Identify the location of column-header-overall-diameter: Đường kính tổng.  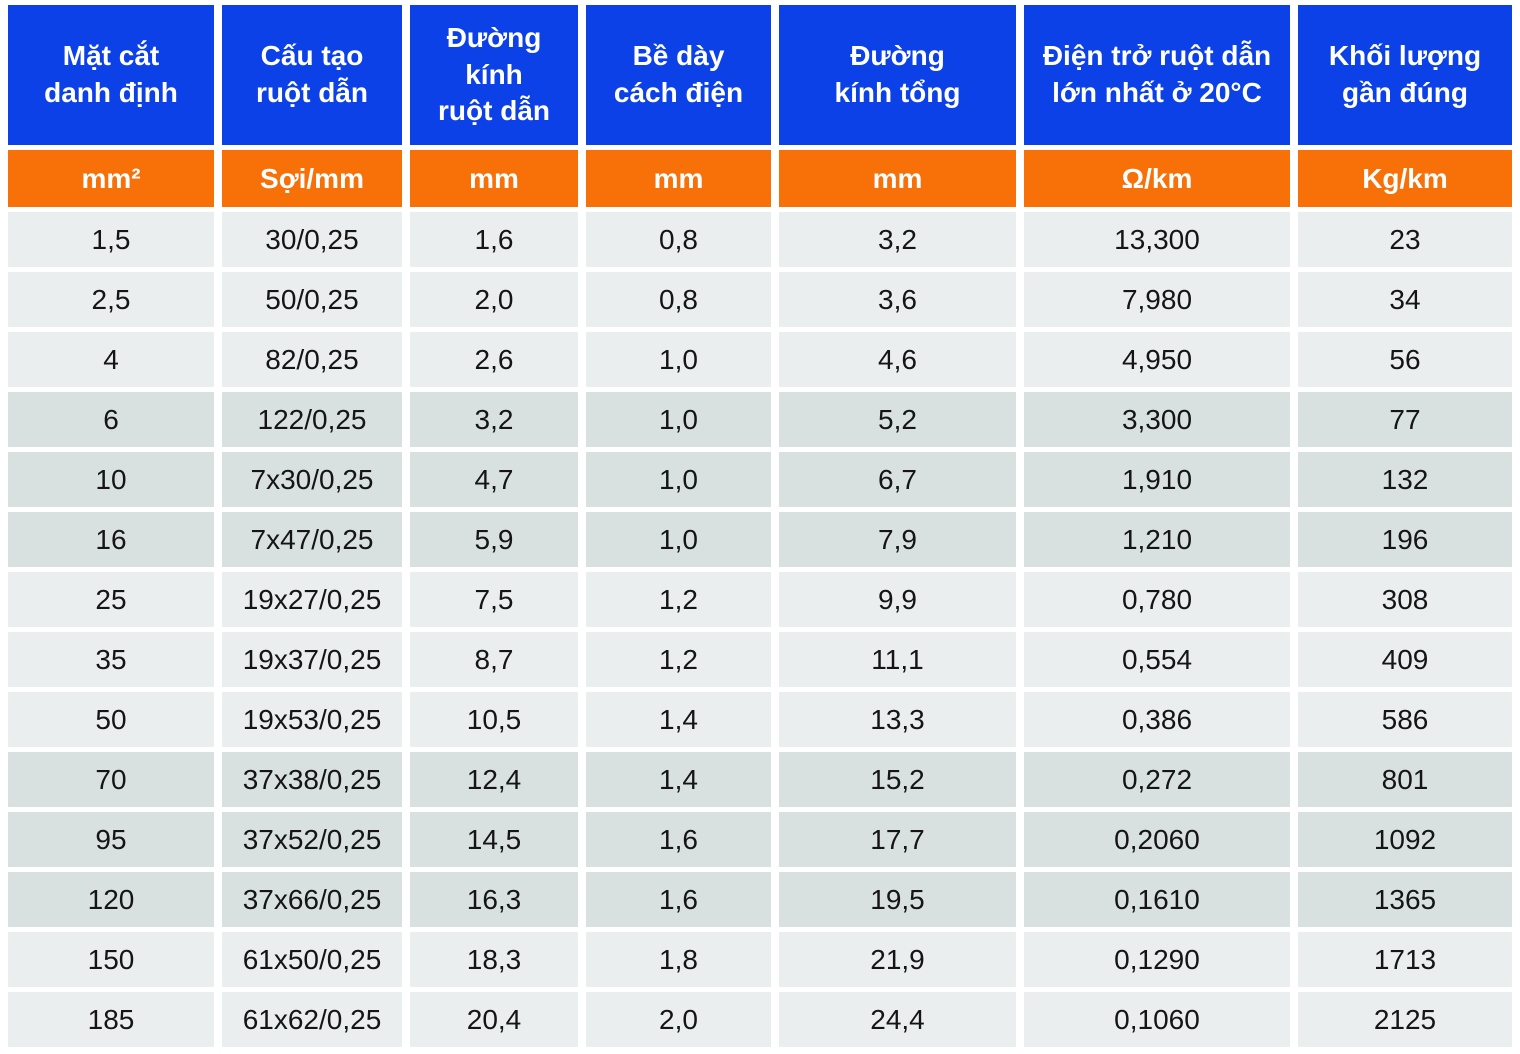
(897, 75).